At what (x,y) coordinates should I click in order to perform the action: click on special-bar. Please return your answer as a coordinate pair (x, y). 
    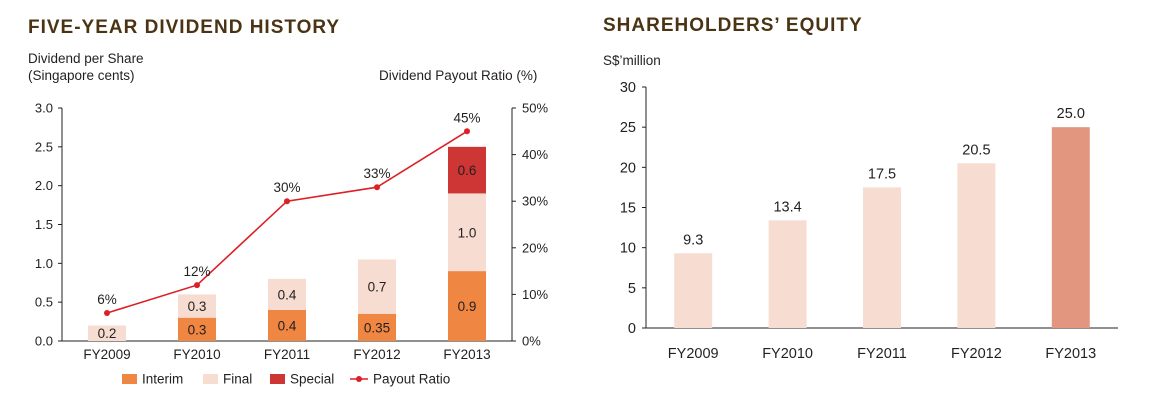
    Looking at the image, I should click on (467, 170).